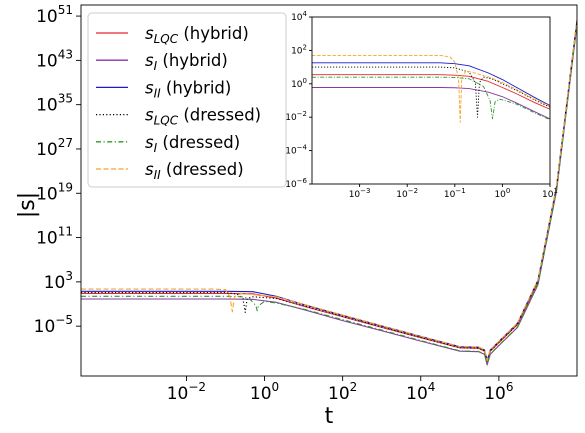 The image size is (585, 433). Describe the element at coordinates (54, 104) in the screenshot. I see `main-y-tick-label-5: 1035` at that location.